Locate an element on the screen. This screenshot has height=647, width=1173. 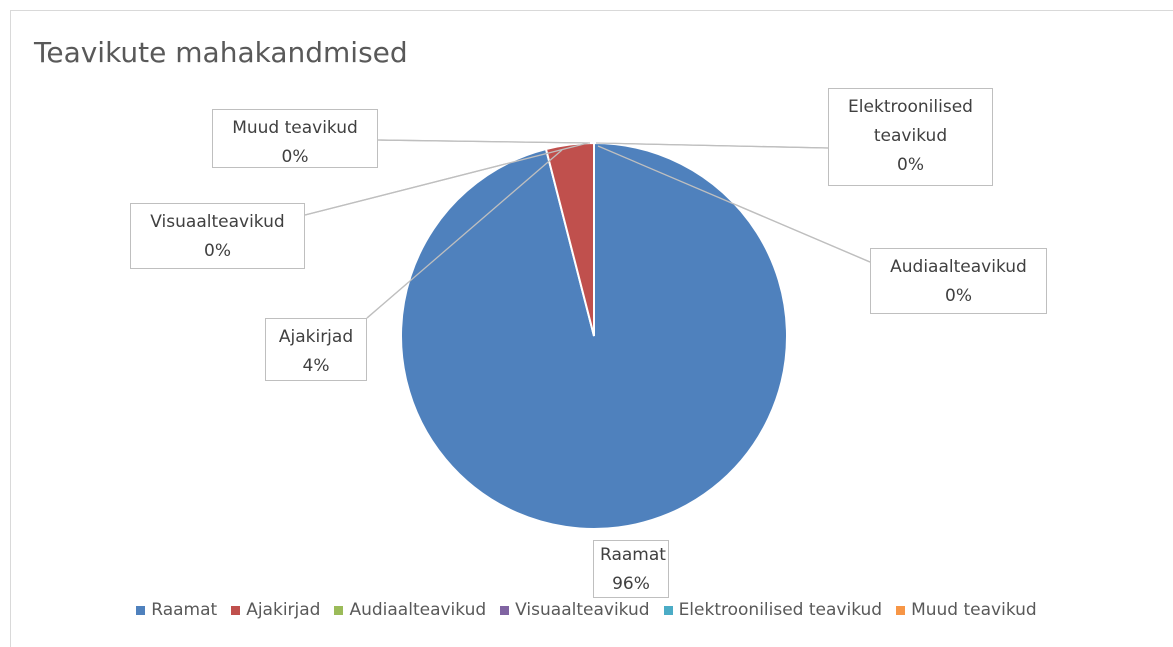
legend-item: Muud teavikud is located at coordinates (966, 610).